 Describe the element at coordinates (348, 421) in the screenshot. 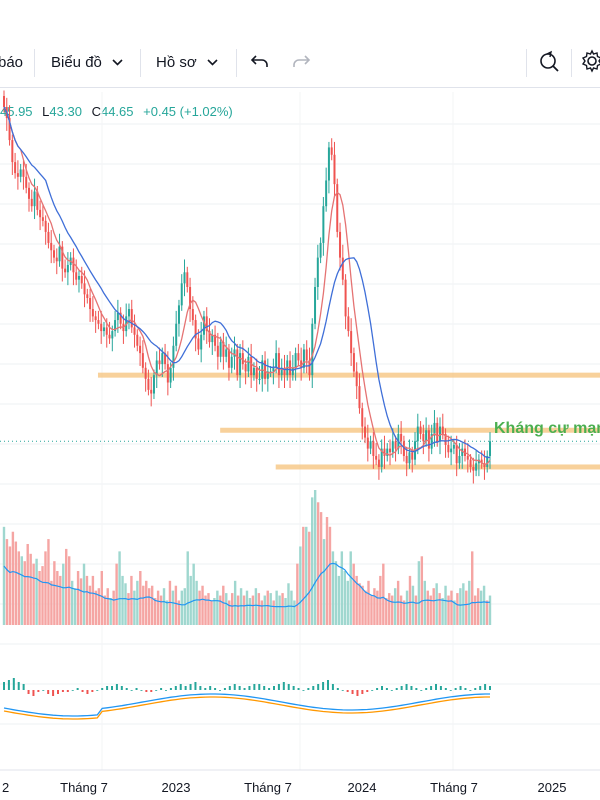

I see `support-resistance-zones` at that location.